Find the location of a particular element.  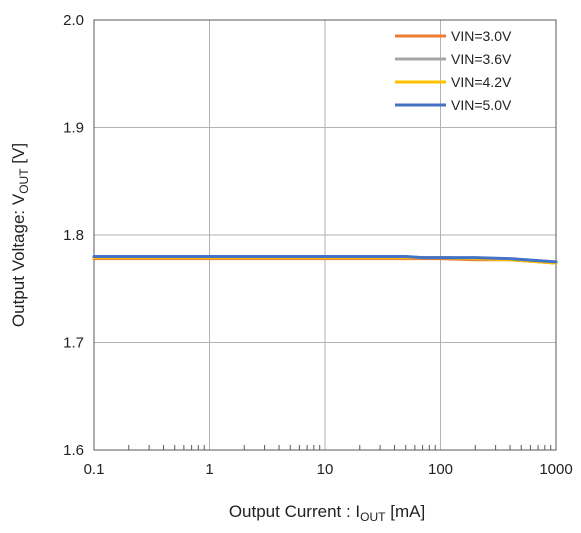

x-tick-label: 10 is located at coordinates (325, 469).